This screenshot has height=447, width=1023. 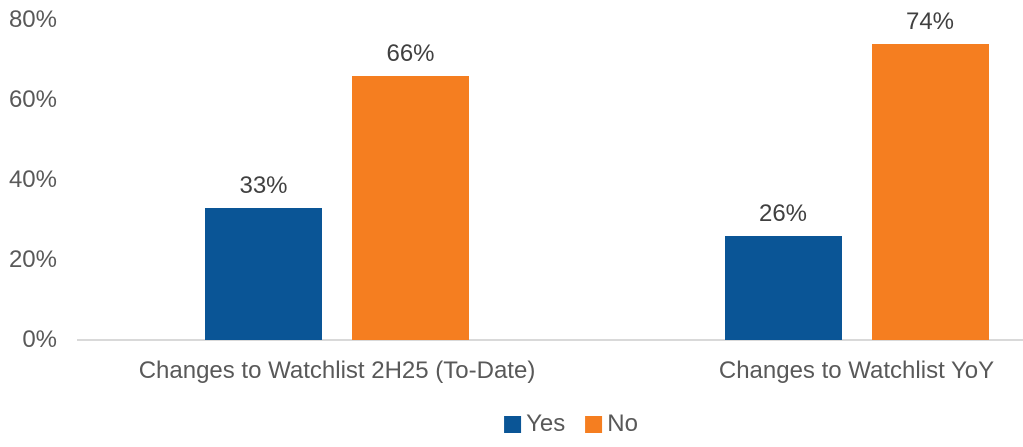 What do you see at coordinates (32, 259) in the screenshot?
I see `y-tick-label: 20%` at bounding box center [32, 259].